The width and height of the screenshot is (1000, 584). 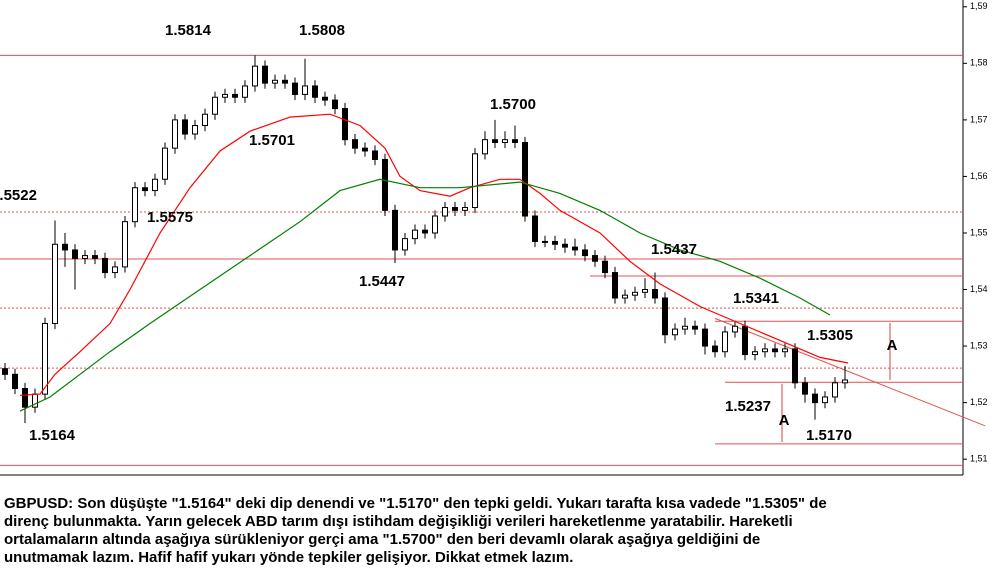 I want to click on y-tick-label: 1,55, so click(x=979, y=232).